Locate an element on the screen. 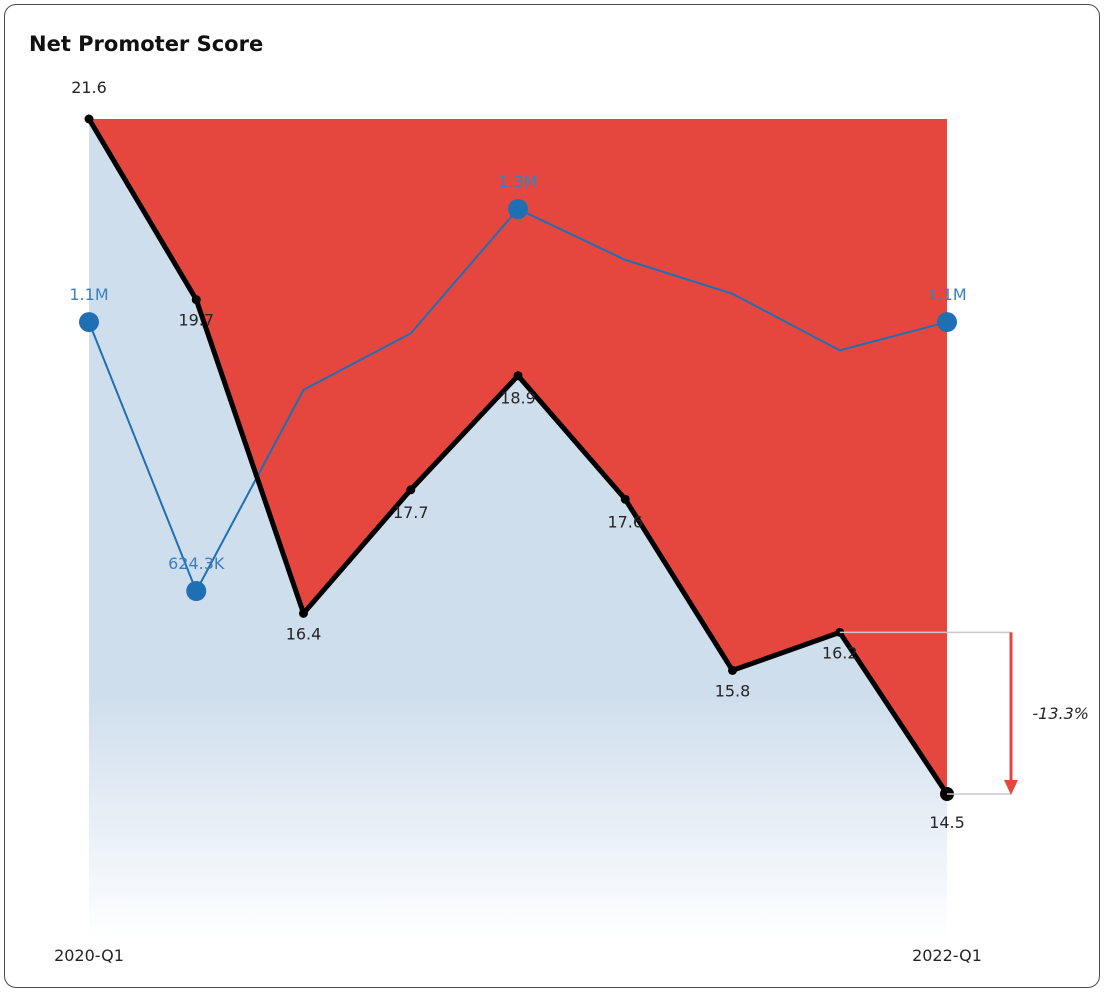 This screenshot has height=994, width=1106. black-data-label: 19.7 is located at coordinates (196, 320).